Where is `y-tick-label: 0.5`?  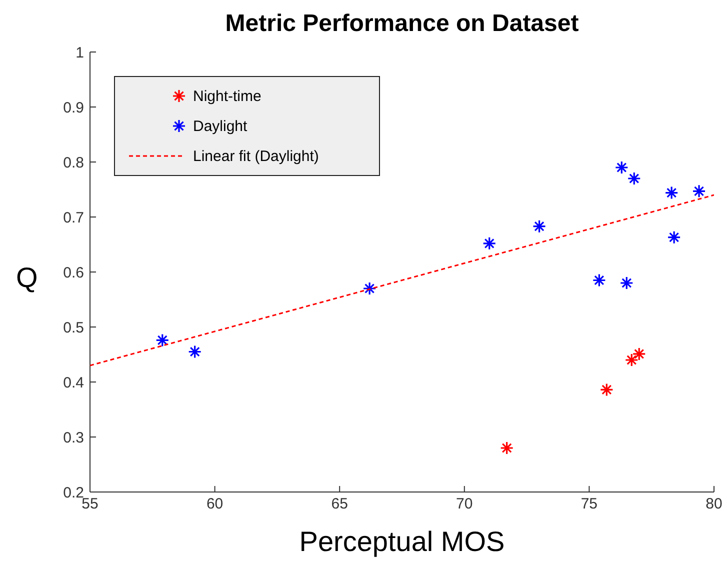
y-tick-label: 0.5 is located at coordinates (73, 327).